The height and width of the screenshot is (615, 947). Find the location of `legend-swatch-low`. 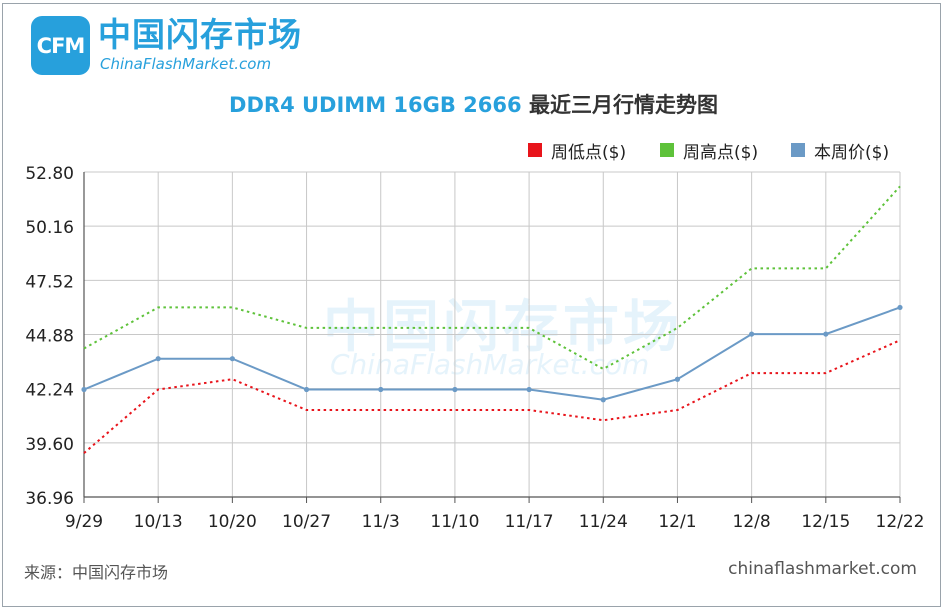

legend-swatch-low is located at coordinates (535, 150).